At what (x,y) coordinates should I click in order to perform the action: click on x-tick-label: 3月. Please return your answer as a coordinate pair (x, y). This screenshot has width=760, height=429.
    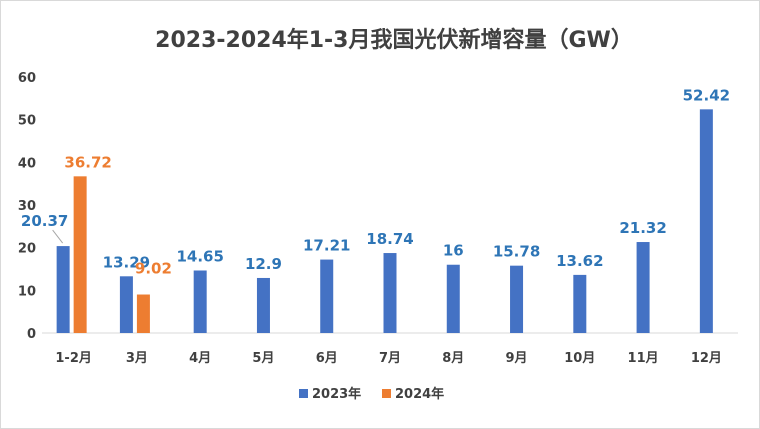
    Looking at the image, I should click on (137, 358).